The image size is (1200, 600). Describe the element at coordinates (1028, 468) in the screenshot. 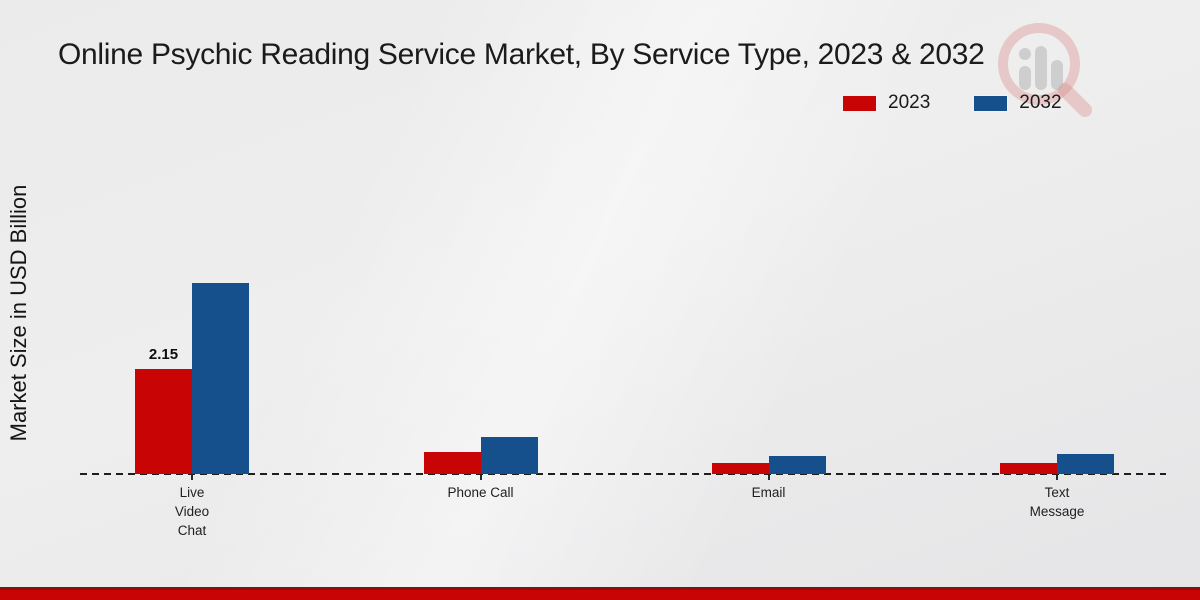

I see `bar-2023-text-message` at that location.